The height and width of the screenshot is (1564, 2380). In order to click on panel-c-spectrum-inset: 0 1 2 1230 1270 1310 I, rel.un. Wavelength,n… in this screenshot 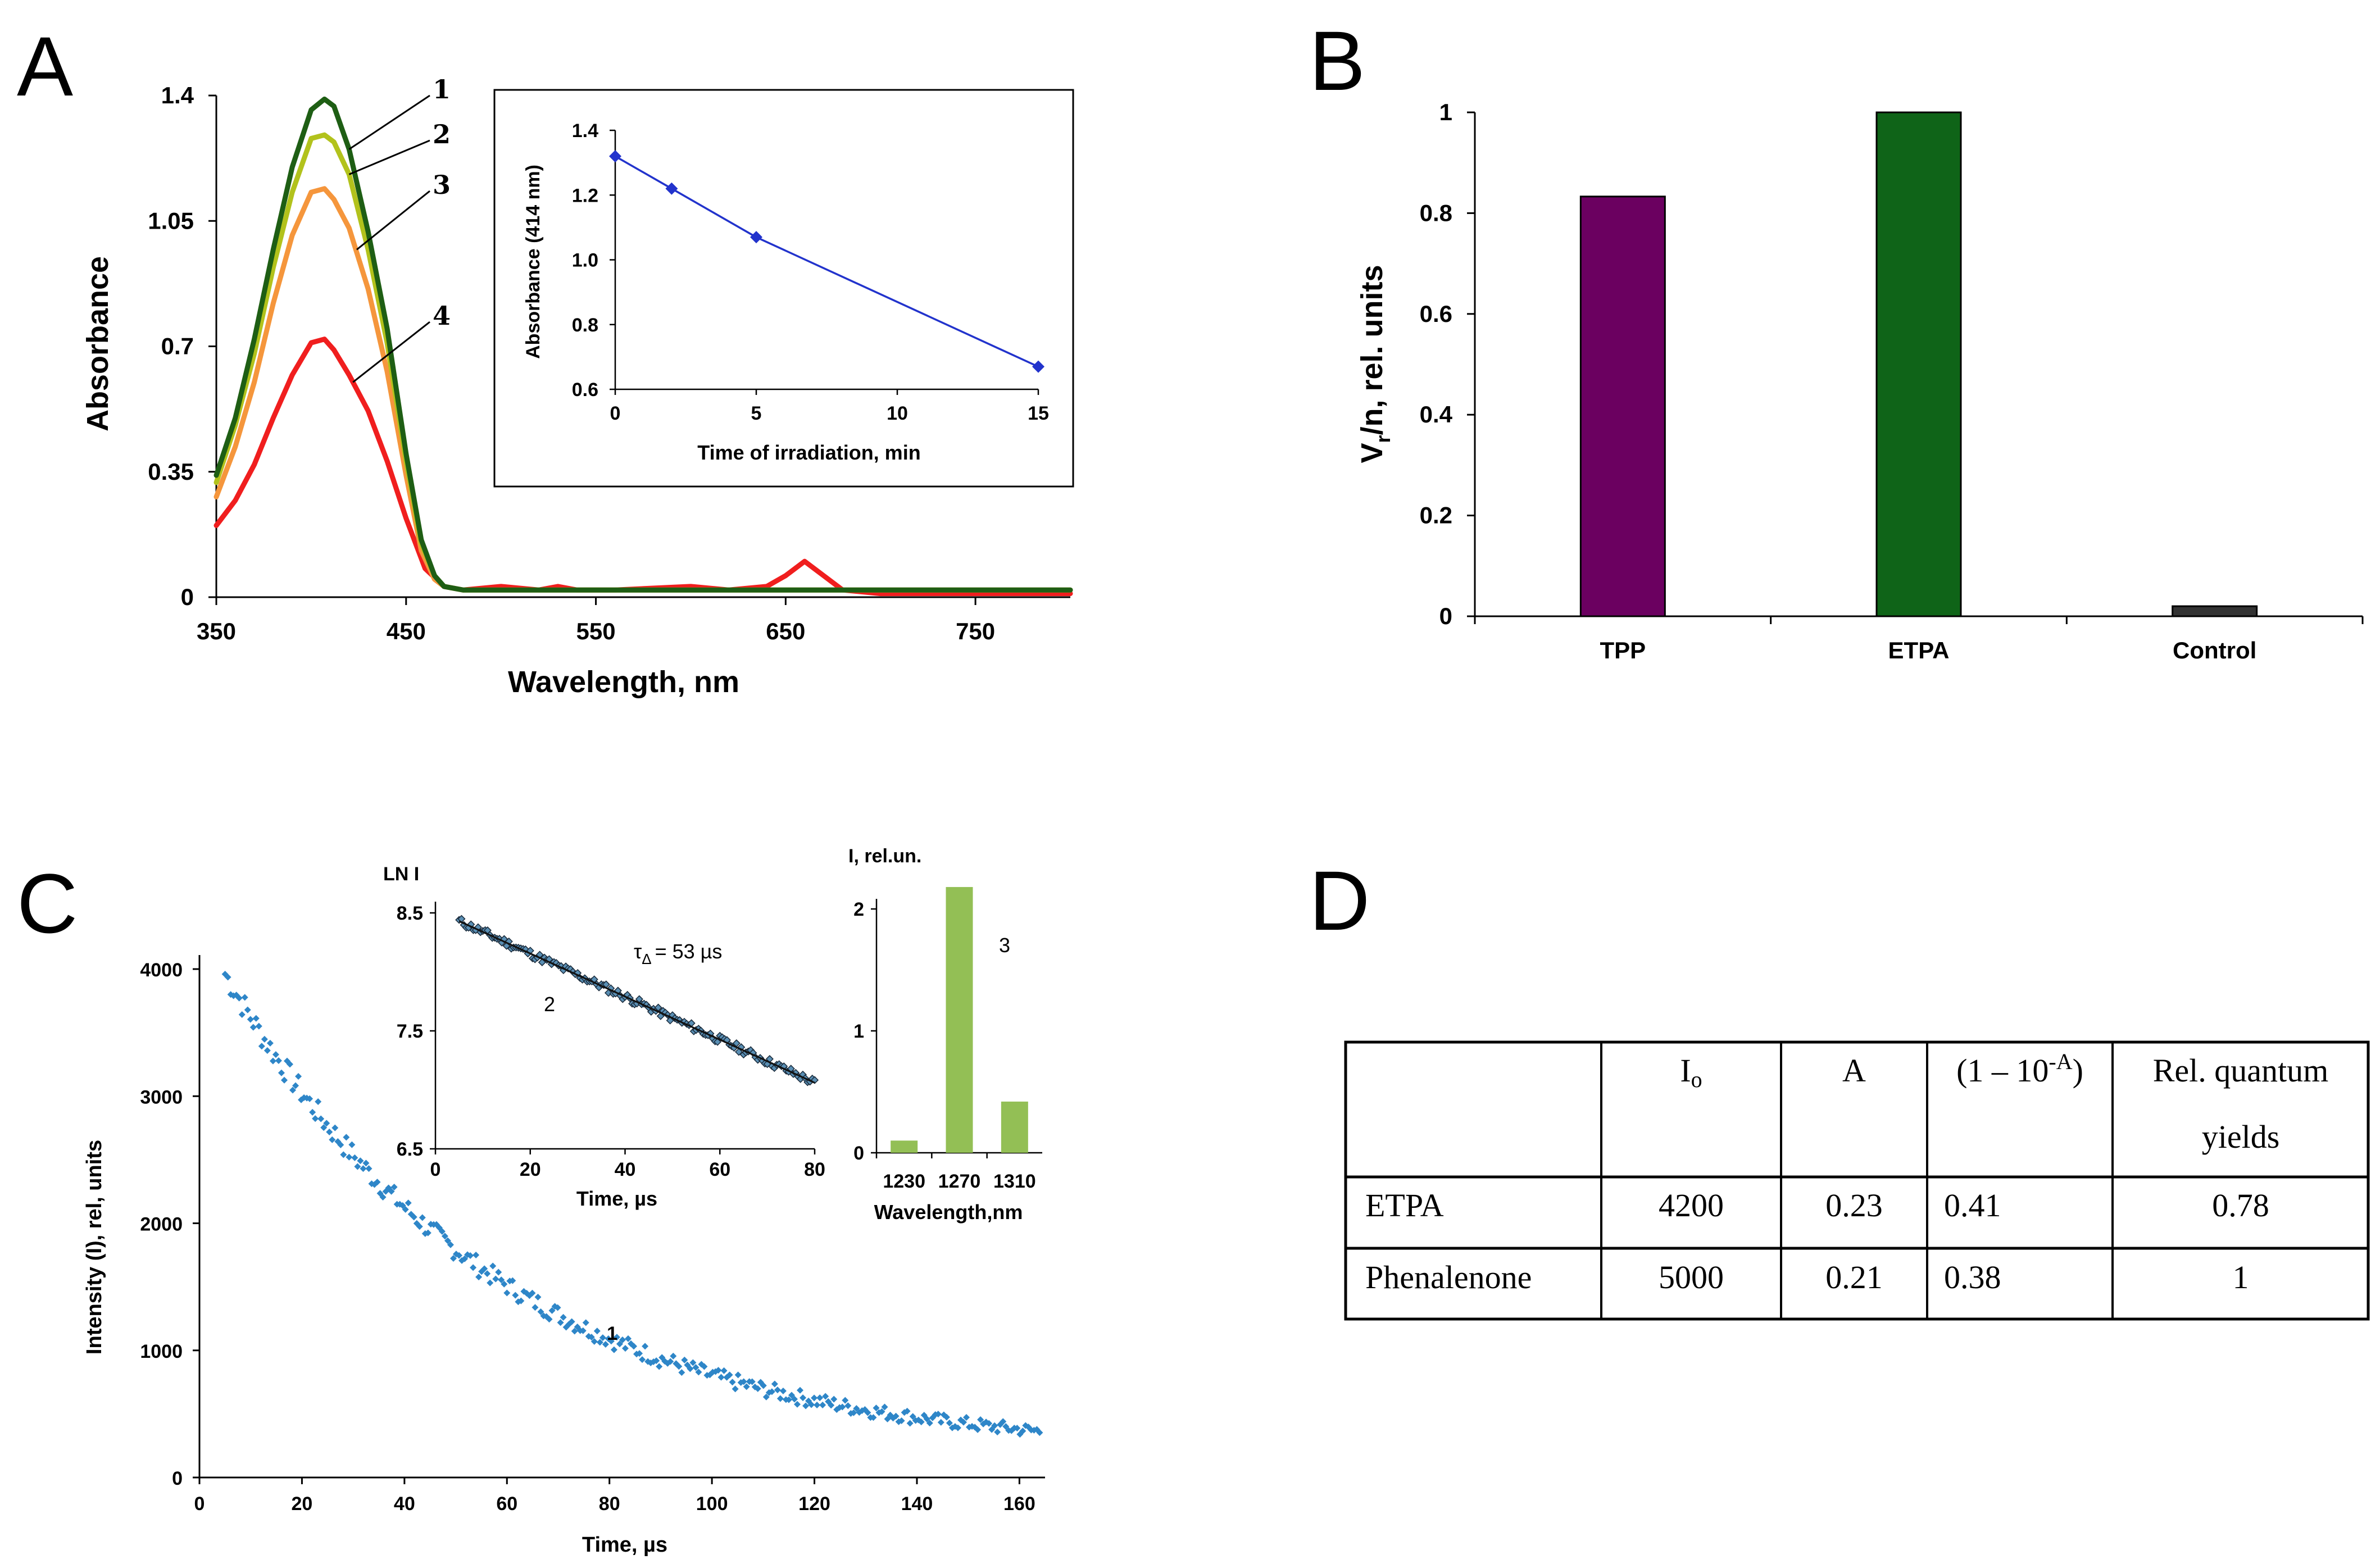, I will do `click(945, 1034)`.